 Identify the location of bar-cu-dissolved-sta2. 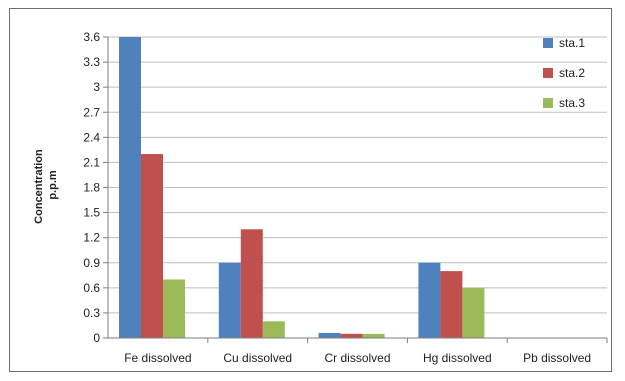
(251, 283).